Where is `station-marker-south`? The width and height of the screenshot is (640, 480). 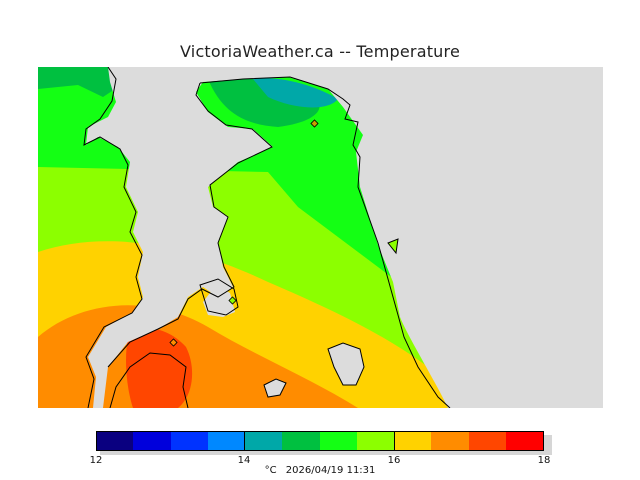
station-marker-south is located at coordinates (173, 342).